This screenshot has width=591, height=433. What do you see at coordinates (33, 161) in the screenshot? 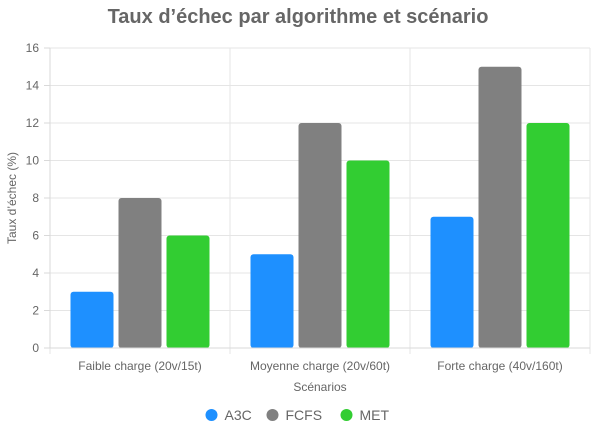
I see `y-tick-label: 10` at bounding box center [33, 161].